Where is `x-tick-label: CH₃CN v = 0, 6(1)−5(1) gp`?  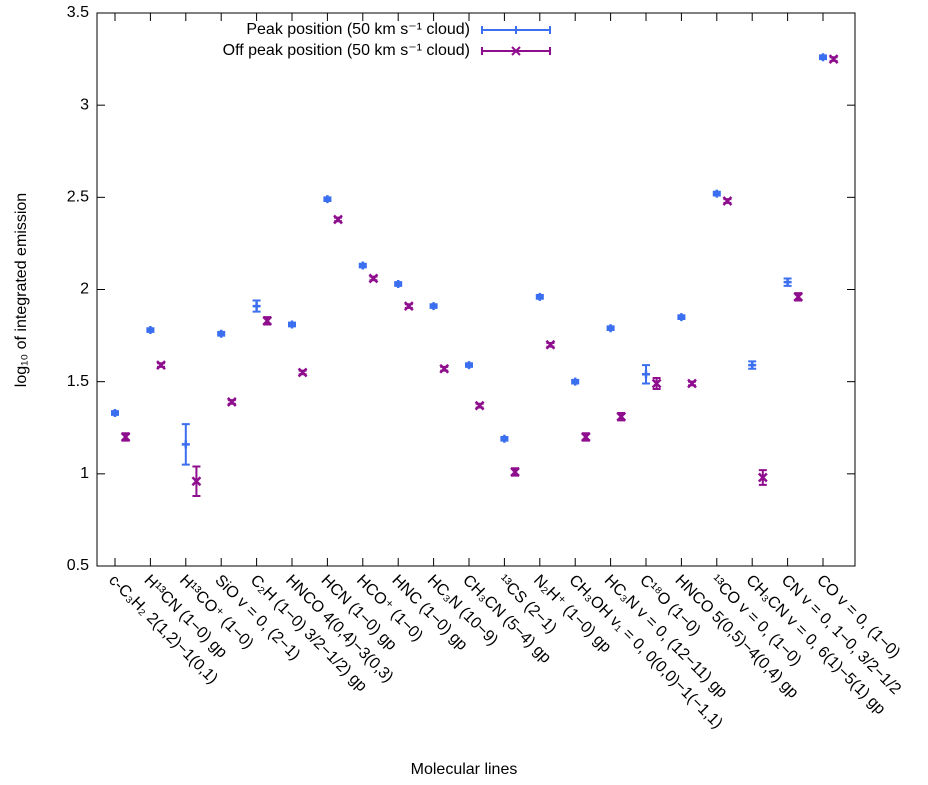
x-tick-label: CH₃CN v = 0, 6(1)−5(1) gp is located at coordinates (815, 645).